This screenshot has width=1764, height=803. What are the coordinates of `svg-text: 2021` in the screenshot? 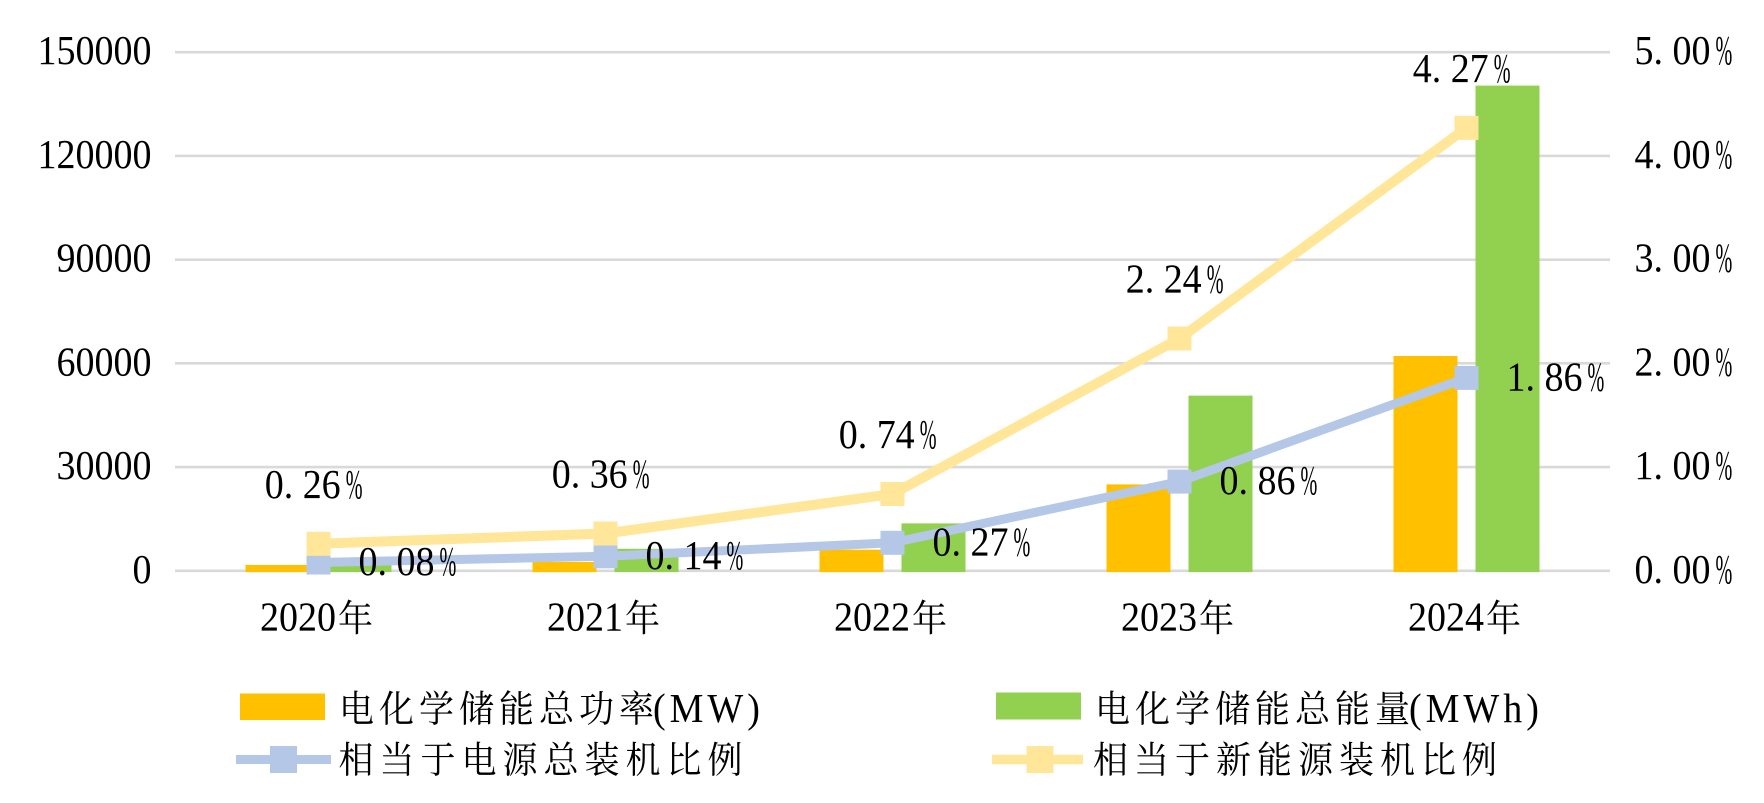 It's located at (585, 617).